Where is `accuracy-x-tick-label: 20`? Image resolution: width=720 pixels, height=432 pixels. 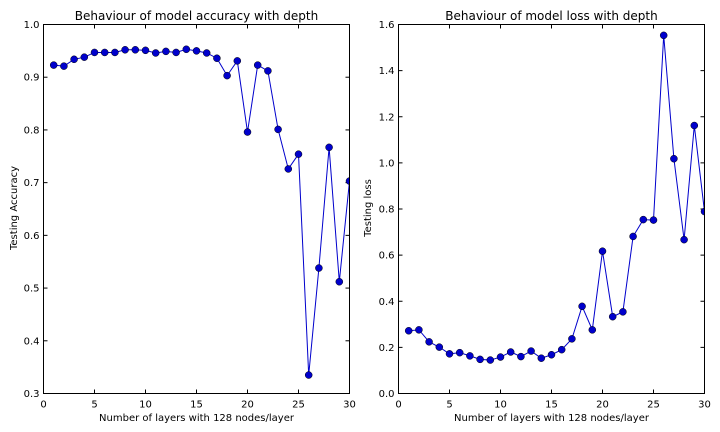
accuracy-x-tick-label: 20 is located at coordinates (247, 405).